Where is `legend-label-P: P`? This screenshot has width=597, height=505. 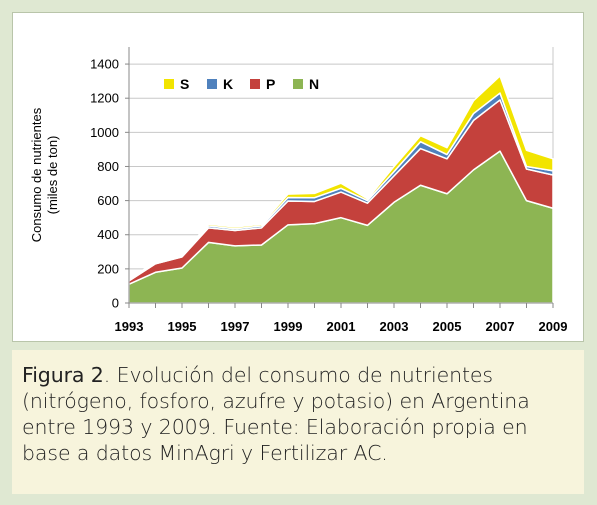 legend-label-P: P is located at coordinates (270, 84).